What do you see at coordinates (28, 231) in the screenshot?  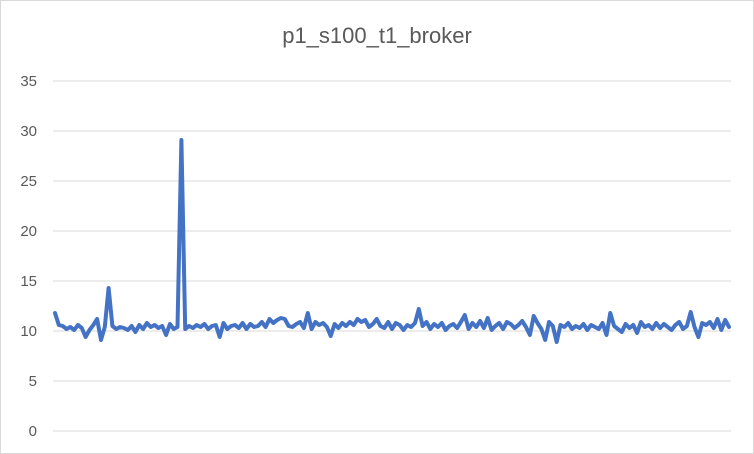 I see `y-tick-label: 20` at bounding box center [28, 231].